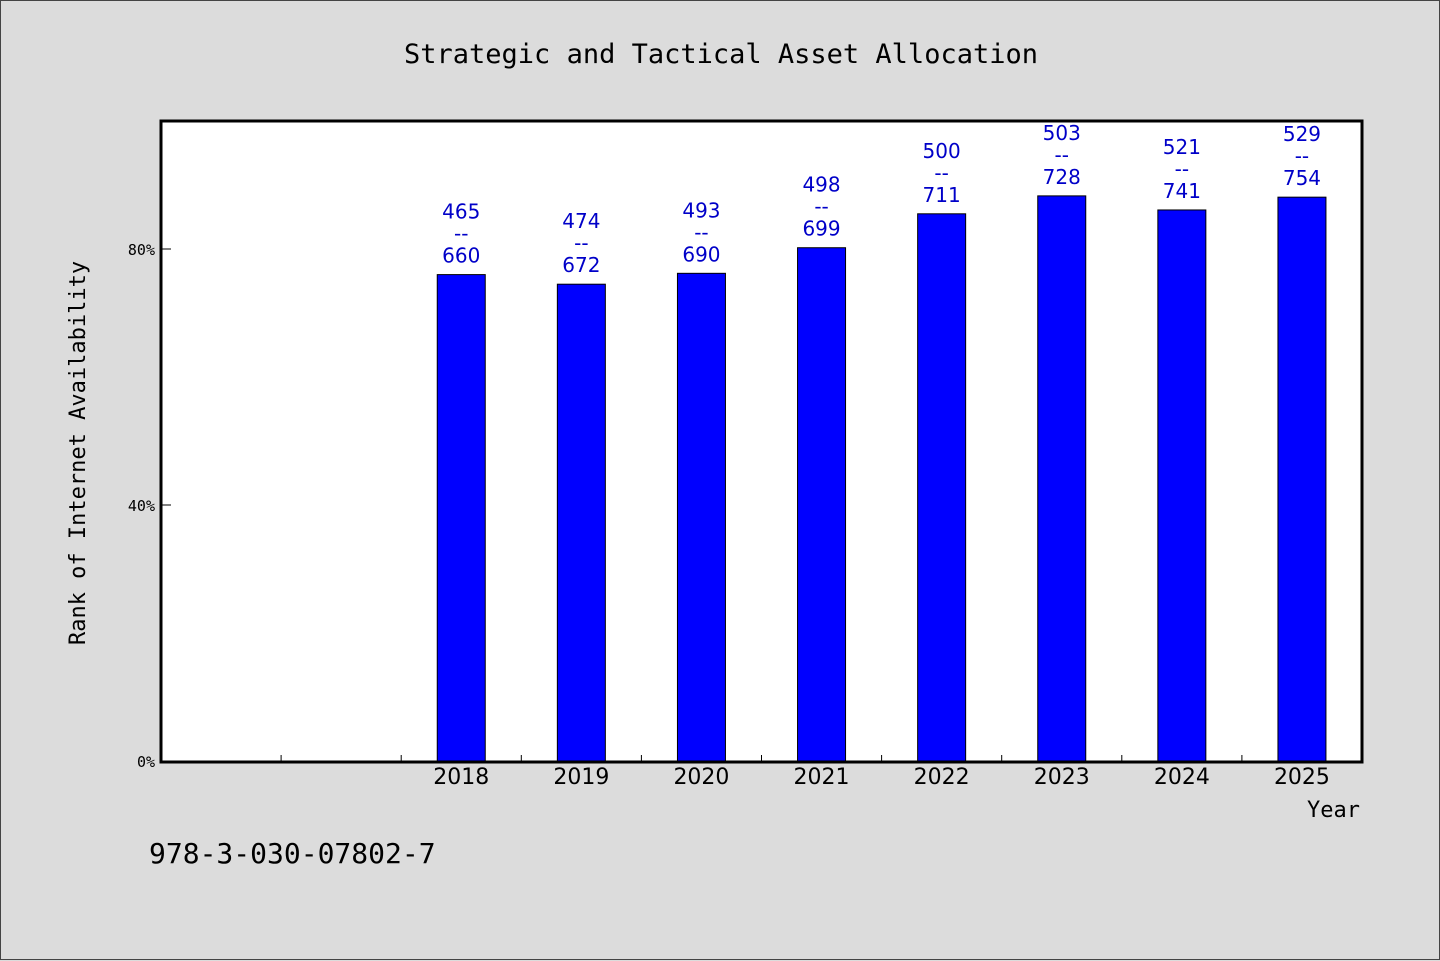 Image resolution: width=1440 pixels, height=961 pixels. I want to click on data-label: 672, so click(581, 265).